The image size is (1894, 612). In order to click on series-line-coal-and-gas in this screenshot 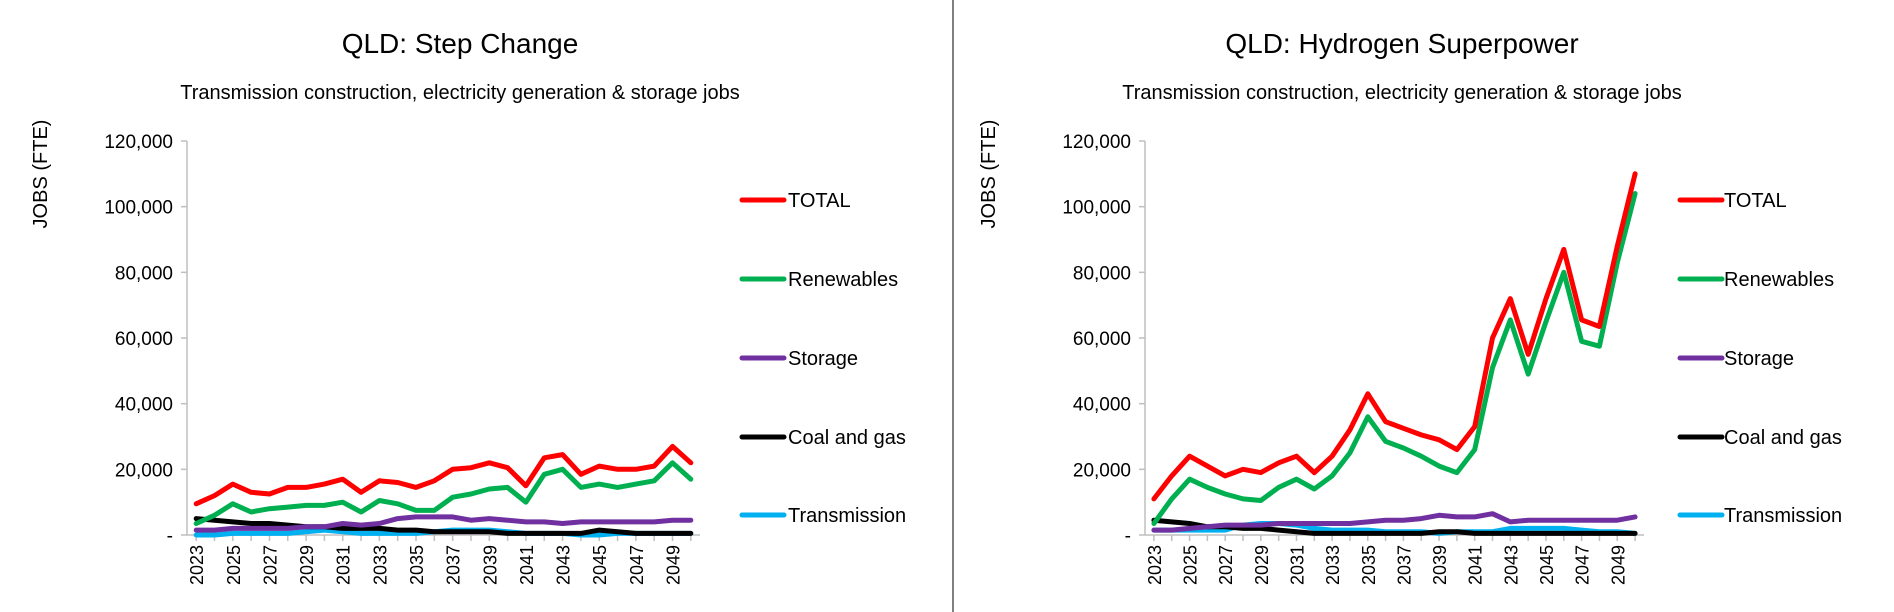, I will do `click(443, 526)`.